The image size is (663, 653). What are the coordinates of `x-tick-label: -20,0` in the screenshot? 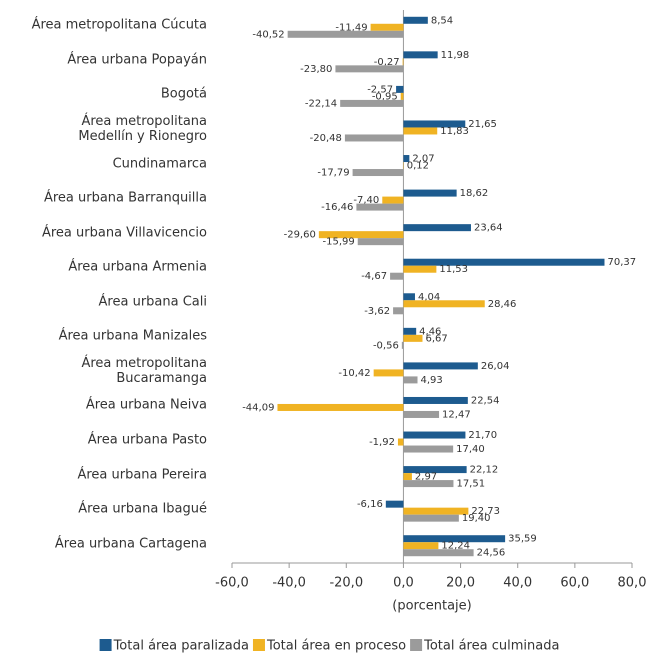 It's located at (346, 583).